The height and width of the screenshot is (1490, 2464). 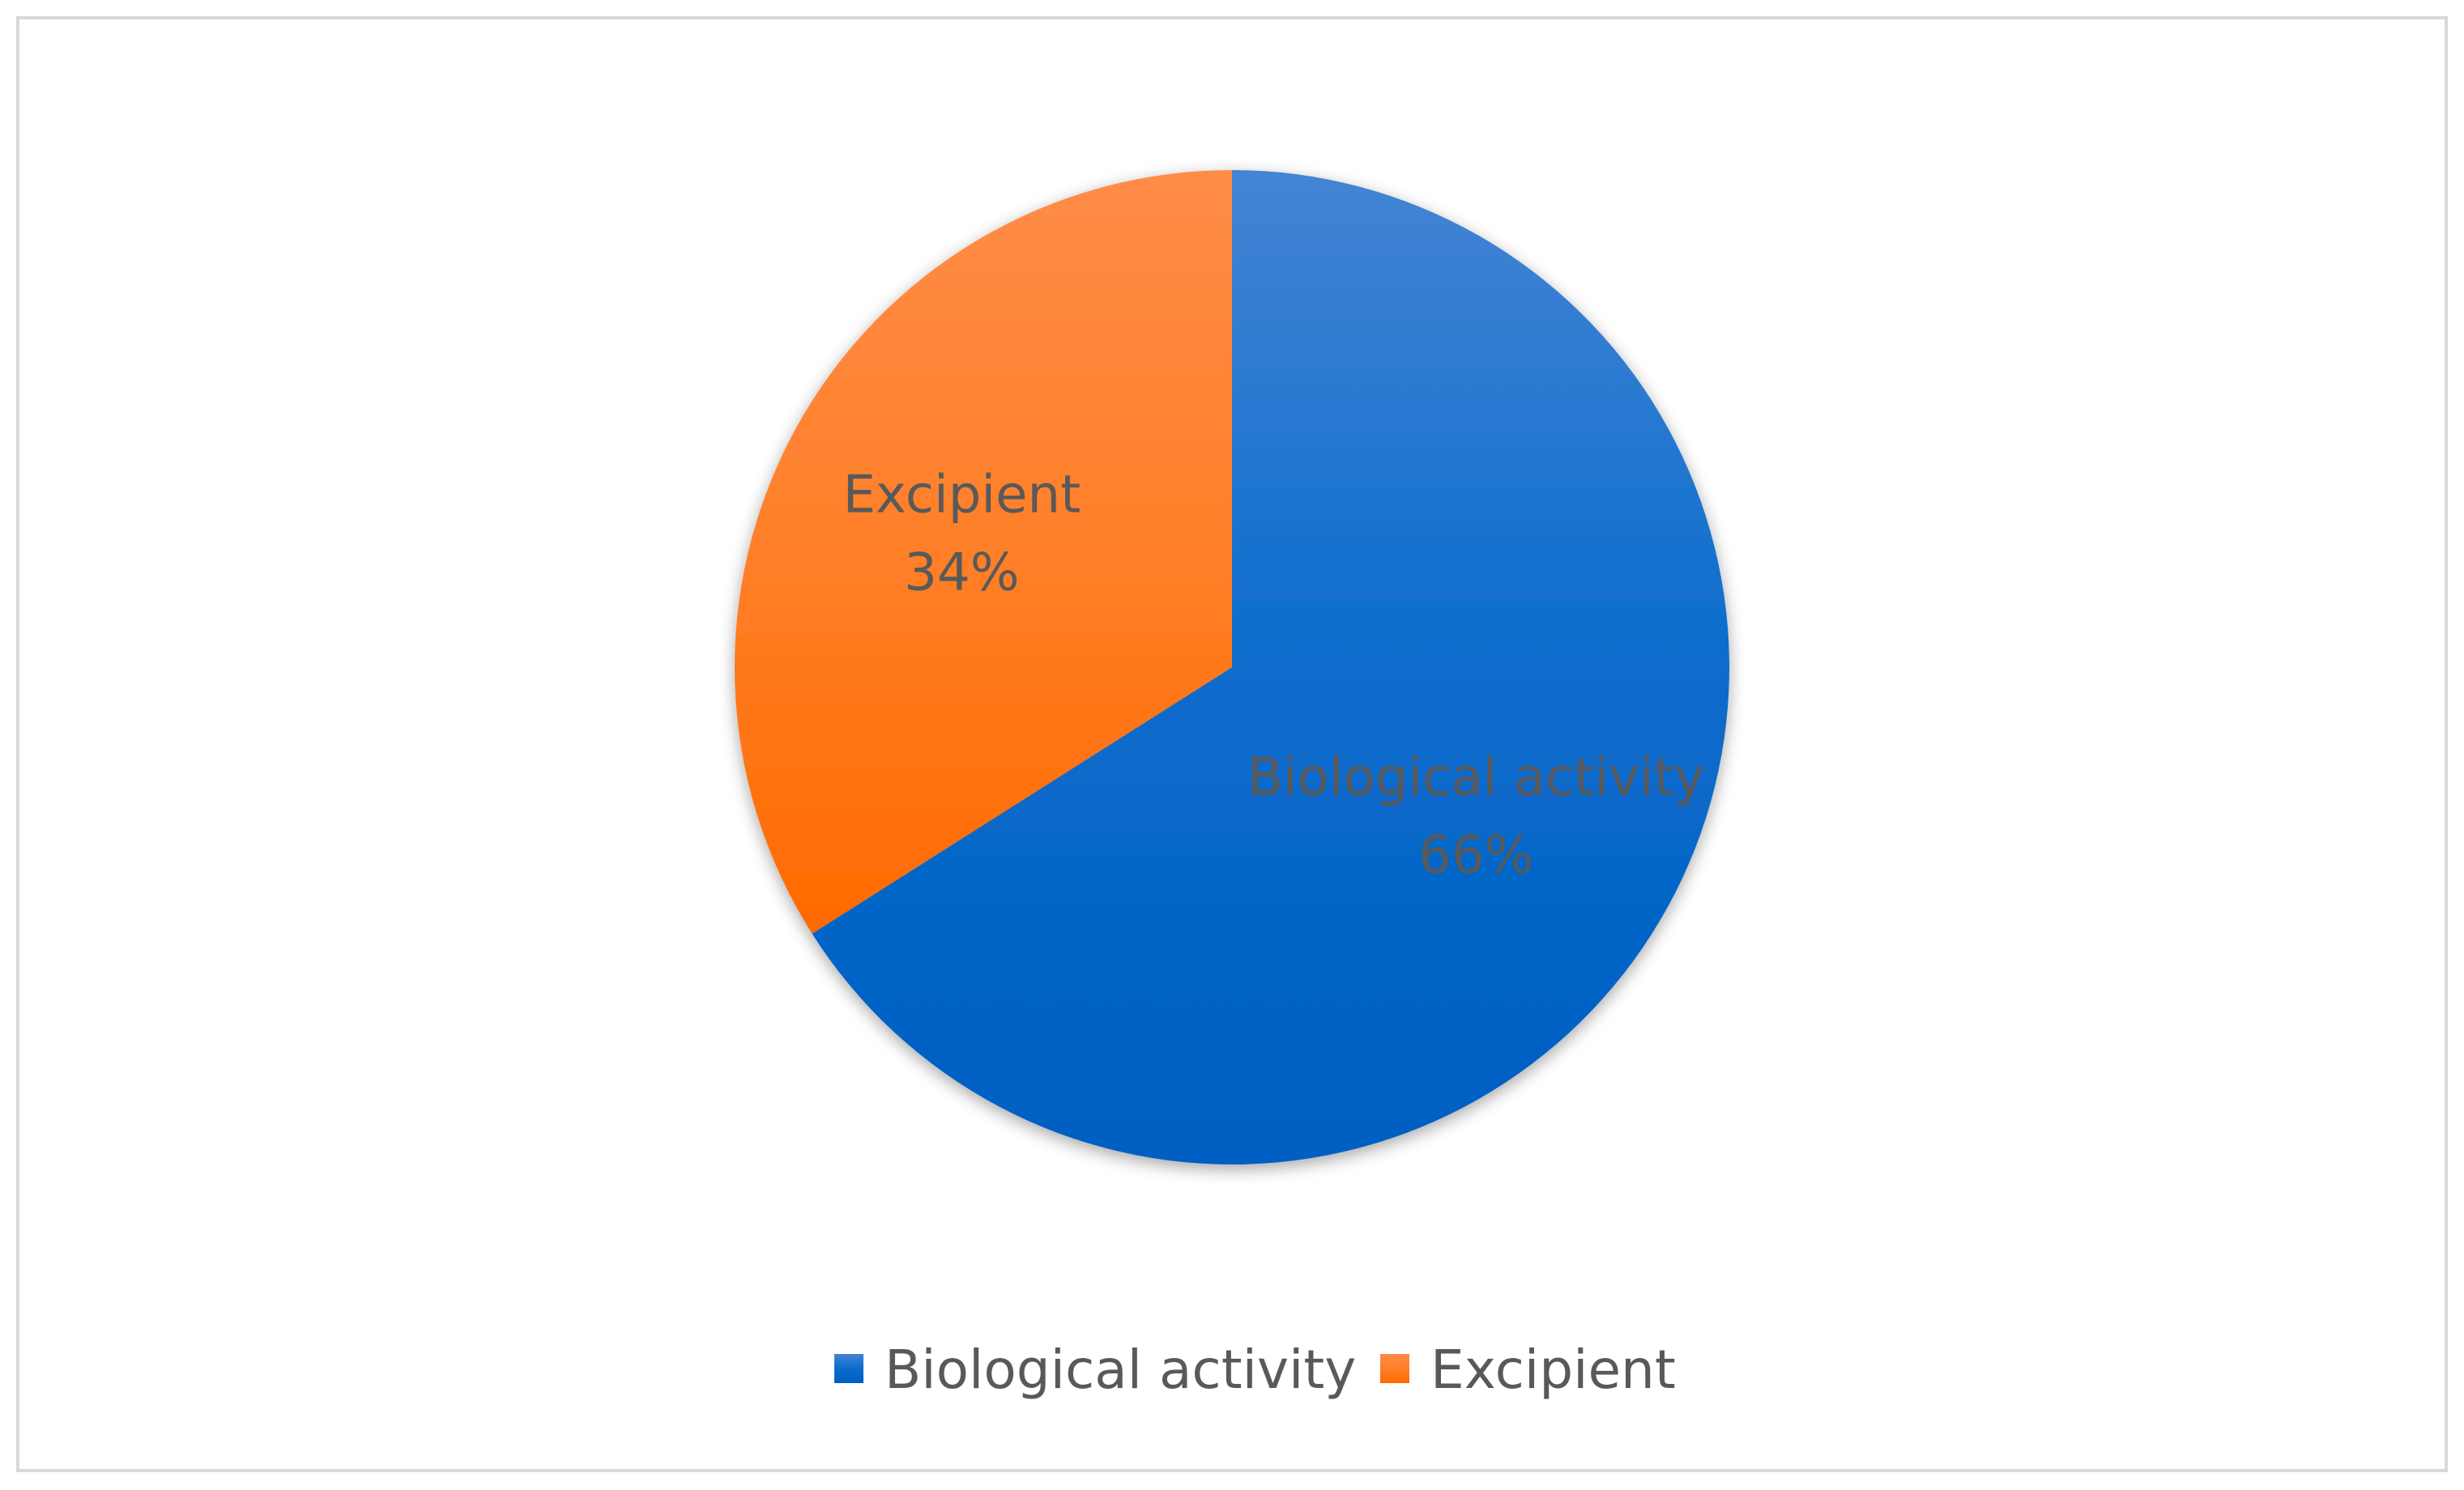 What do you see at coordinates (1274, 676) in the screenshot?
I see `pie-data-labels: Biological activity 66% Excipient 34%` at bounding box center [1274, 676].